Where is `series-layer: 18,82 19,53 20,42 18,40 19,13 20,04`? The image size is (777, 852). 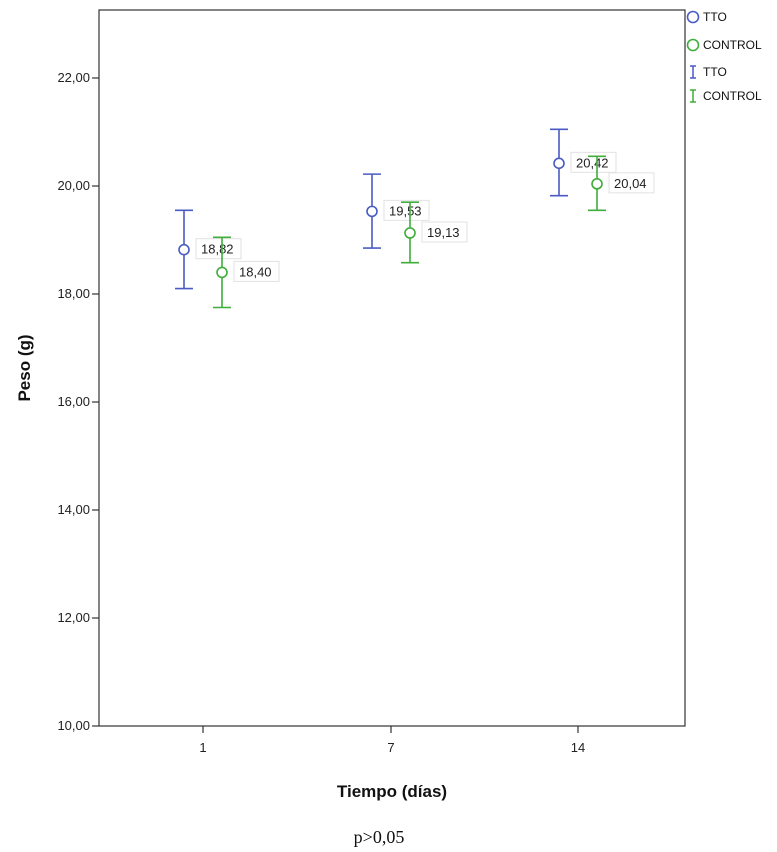
series-layer: 18,82 19,53 20,42 18,40 19,13 20,04 is located at coordinates (415, 218).